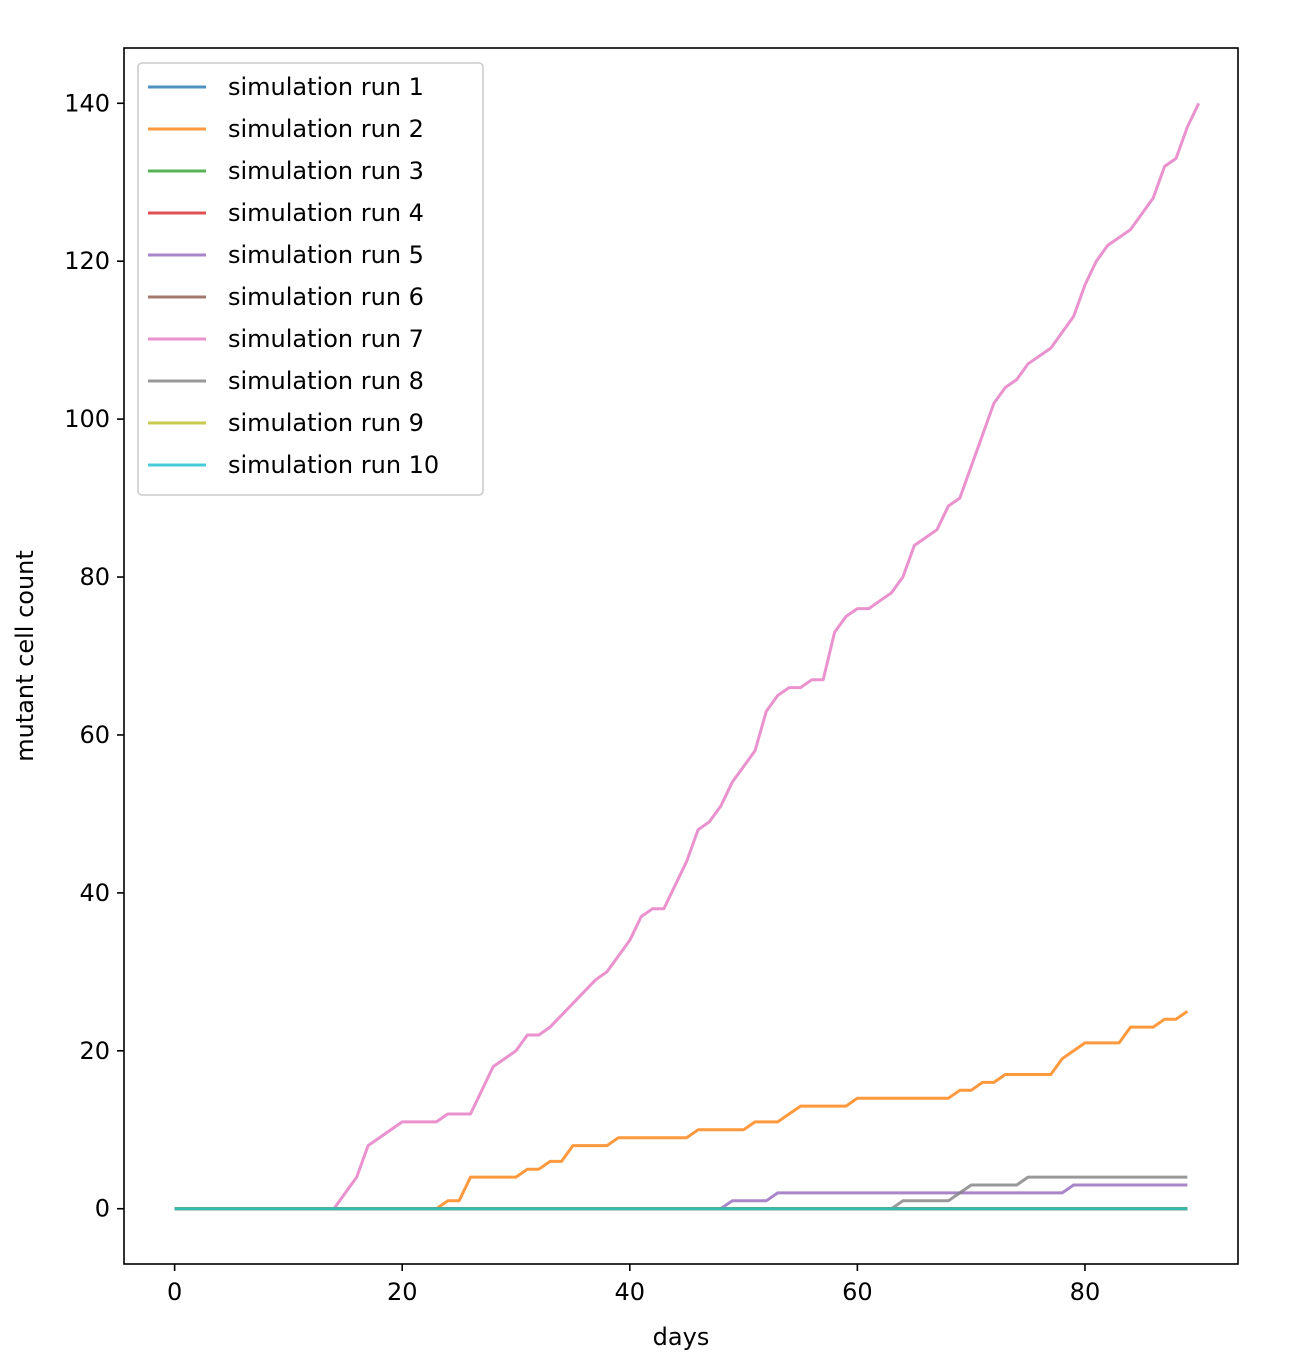  What do you see at coordinates (174, 1292) in the screenshot?
I see `x-tick-label: 0` at bounding box center [174, 1292].